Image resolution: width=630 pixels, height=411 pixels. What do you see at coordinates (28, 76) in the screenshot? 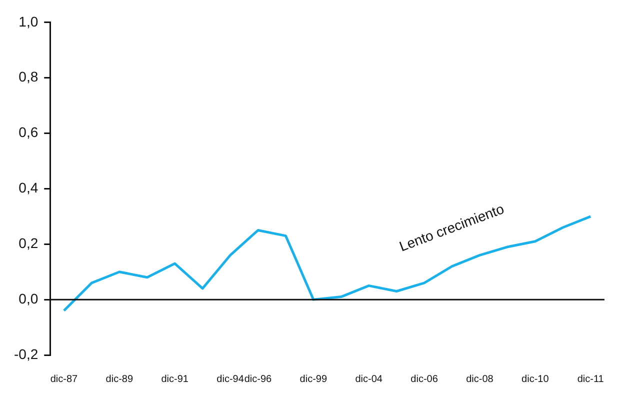
I see `y-tick-label: 0,8` at bounding box center [28, 76].